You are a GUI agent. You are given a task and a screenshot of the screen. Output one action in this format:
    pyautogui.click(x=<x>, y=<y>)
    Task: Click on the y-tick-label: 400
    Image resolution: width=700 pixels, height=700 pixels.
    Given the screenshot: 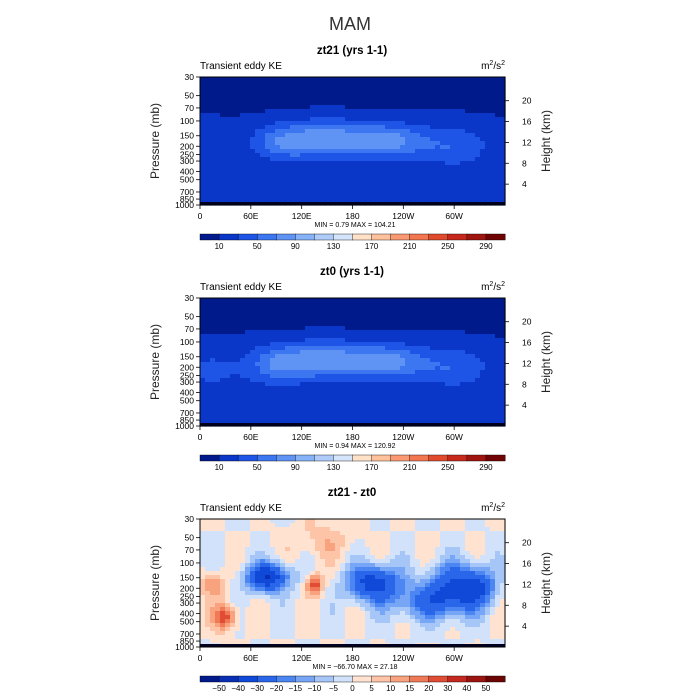 What is the action you would take?
    pyautogui.click(x=187, y=393)
    